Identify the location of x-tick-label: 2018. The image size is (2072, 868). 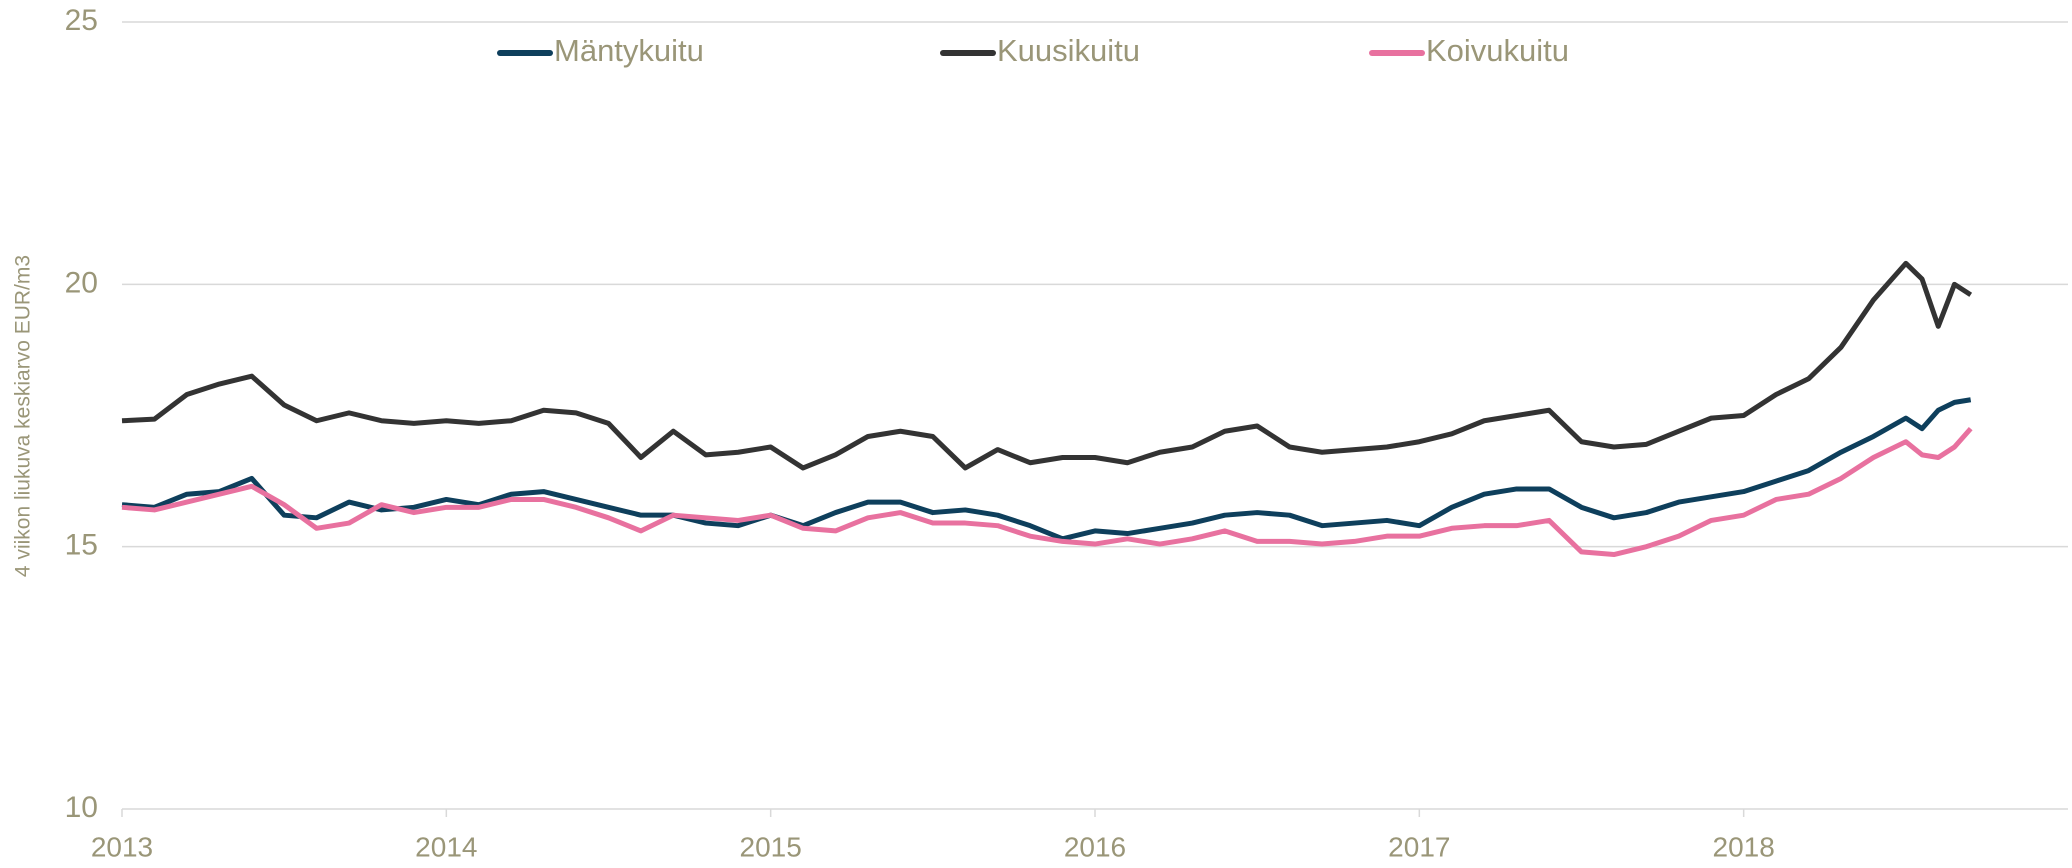
(1744, 846).